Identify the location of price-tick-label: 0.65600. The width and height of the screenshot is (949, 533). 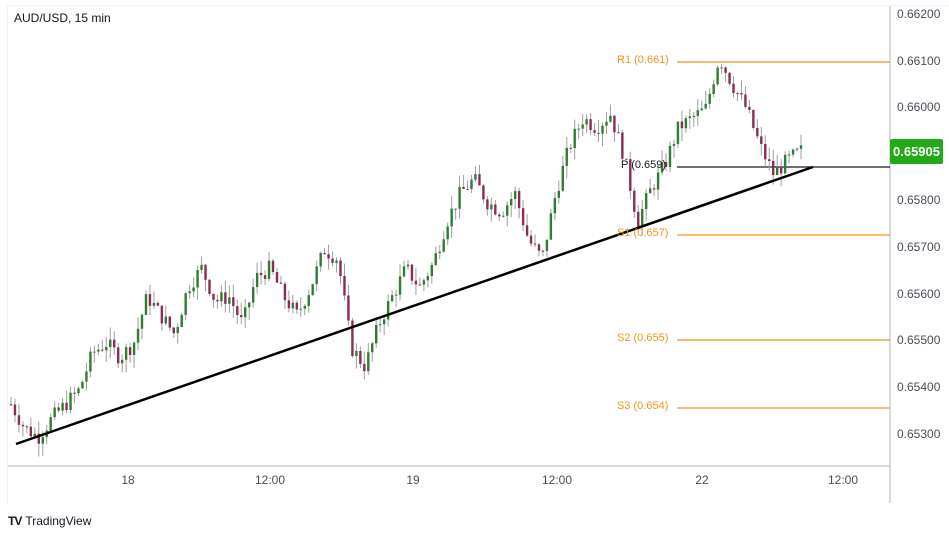
(919, 294).